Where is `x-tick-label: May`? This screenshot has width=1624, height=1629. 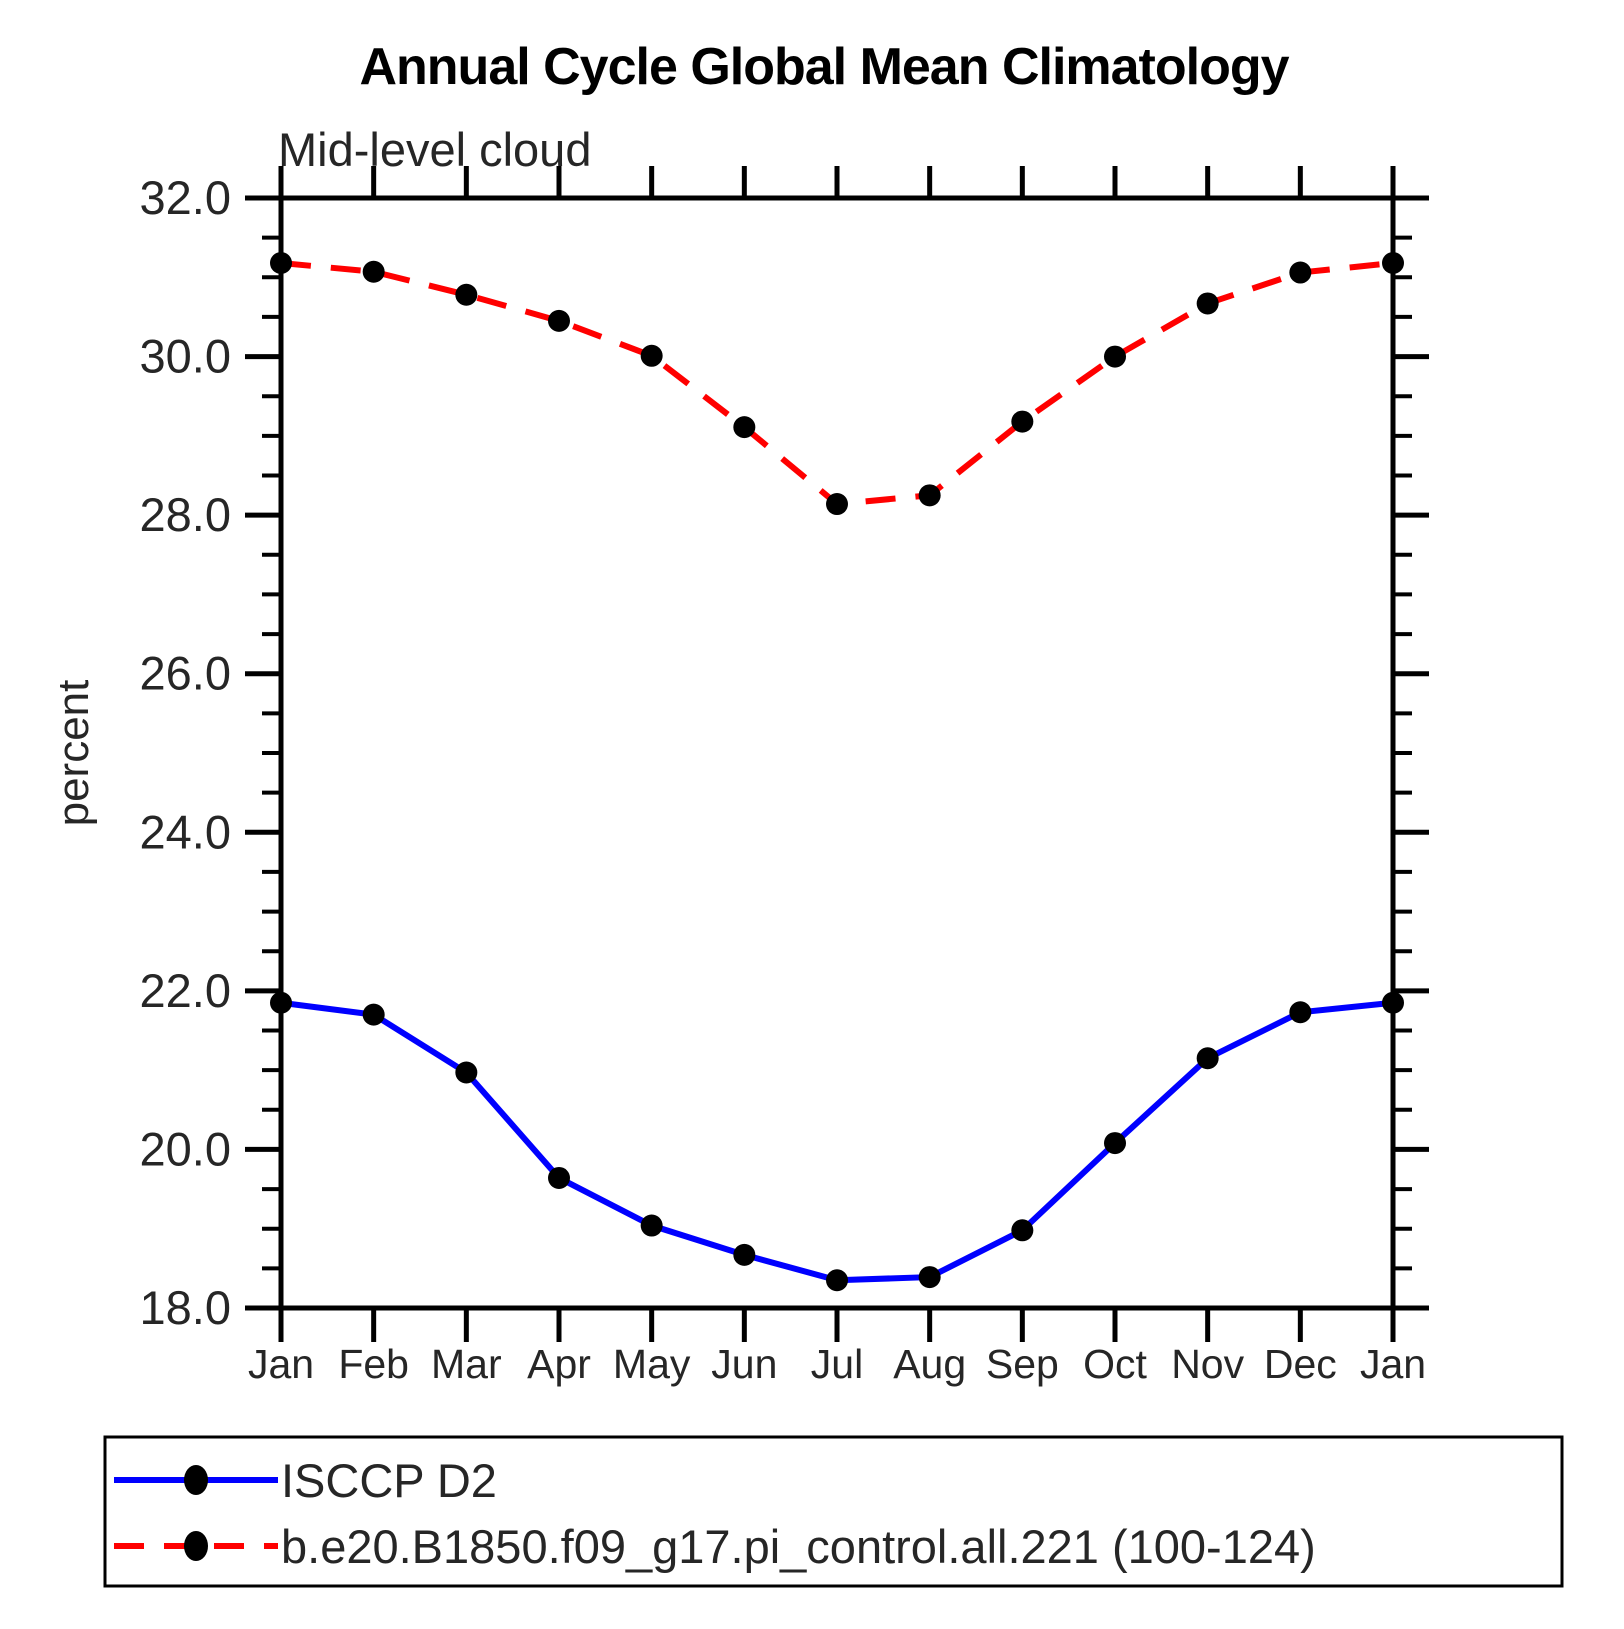
x-tick-label: May is located at coordinates (652, 1364).